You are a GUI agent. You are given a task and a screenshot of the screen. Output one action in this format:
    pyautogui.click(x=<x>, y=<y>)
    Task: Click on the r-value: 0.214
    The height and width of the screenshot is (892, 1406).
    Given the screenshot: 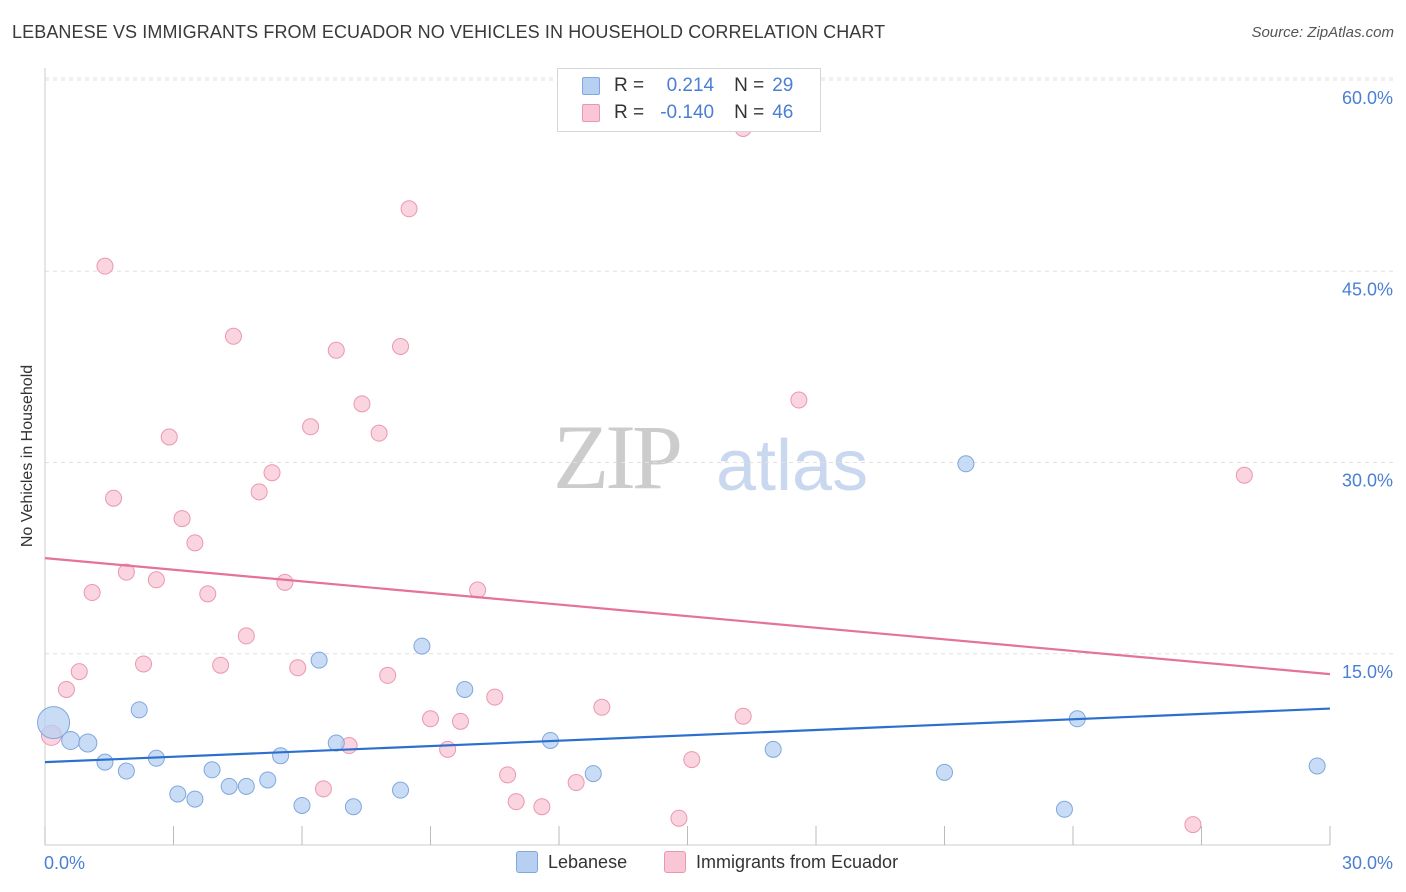 What is the action you would take?
    pyautogui.click(x=690, y=85)
    